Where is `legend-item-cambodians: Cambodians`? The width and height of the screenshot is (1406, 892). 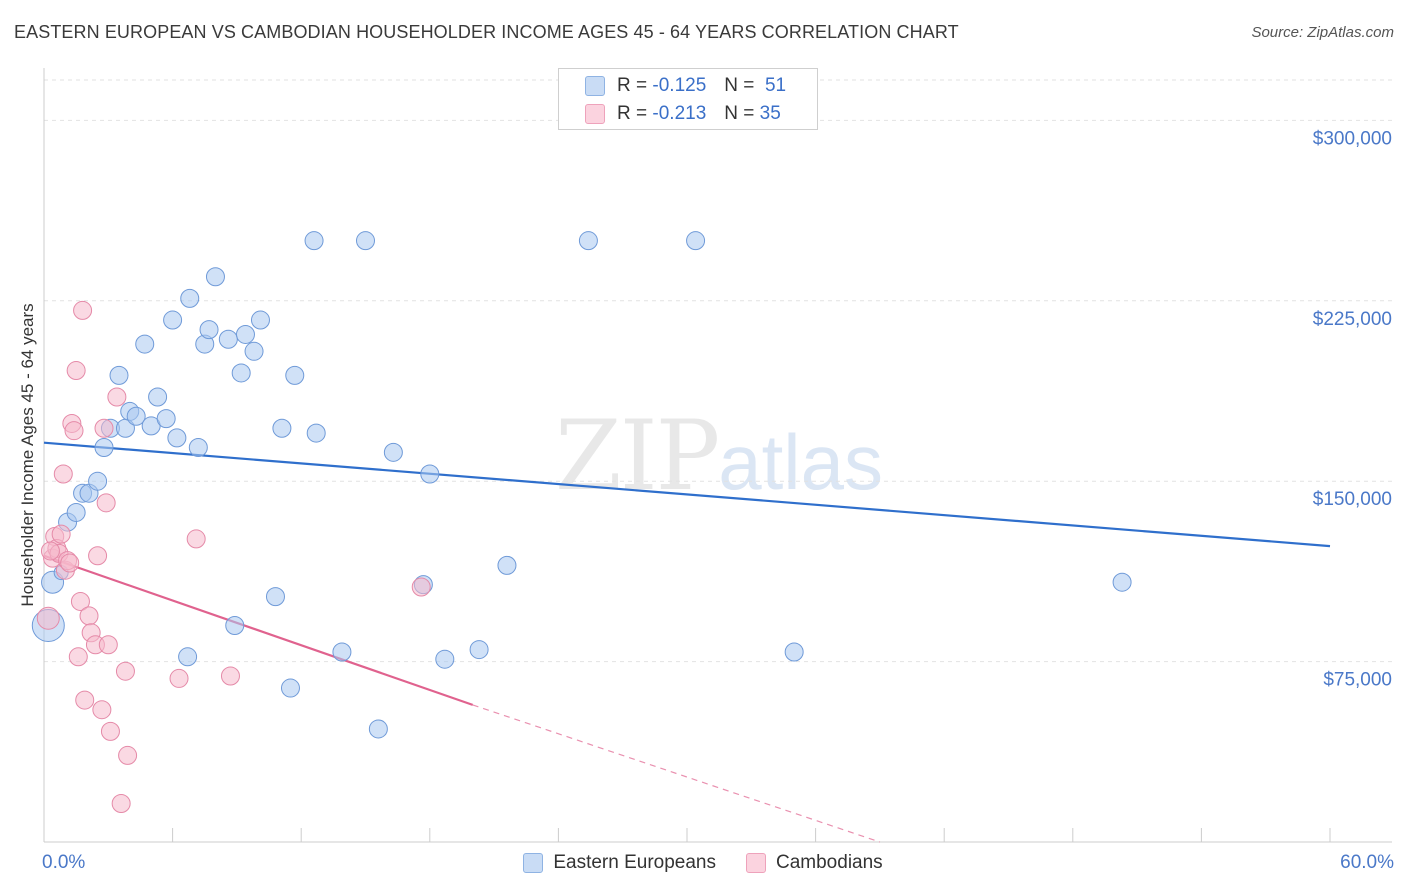 legend-item-cambodians: Cambodians is located at coordinates (814, 863).